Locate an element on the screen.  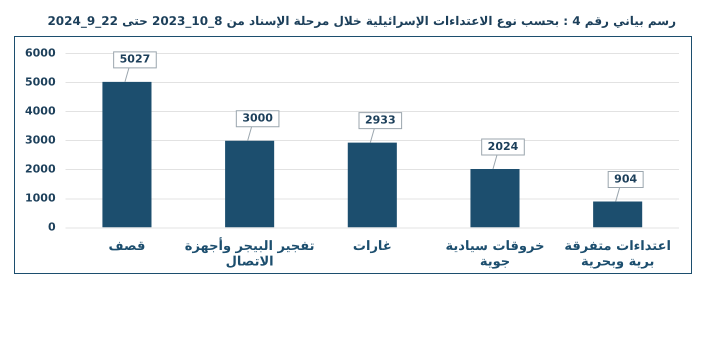
chart-title: رسم بياني رقم 4 : بحسب نوع الاعتداءات الإسرائيلية خلال مرحلة الإسناد من 8_10_2023 حتى 22_9_2024 is located at coordinates (361, 21).